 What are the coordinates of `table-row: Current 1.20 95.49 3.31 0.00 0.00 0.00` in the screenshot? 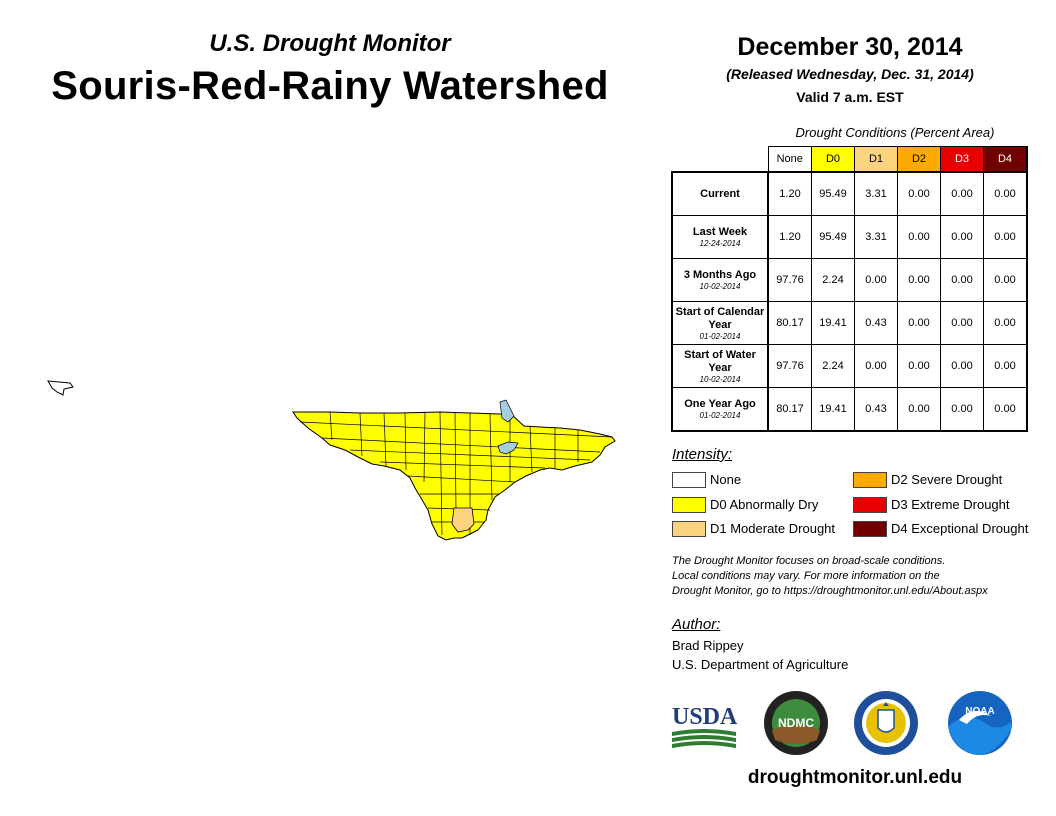 It's located at (849, 193).